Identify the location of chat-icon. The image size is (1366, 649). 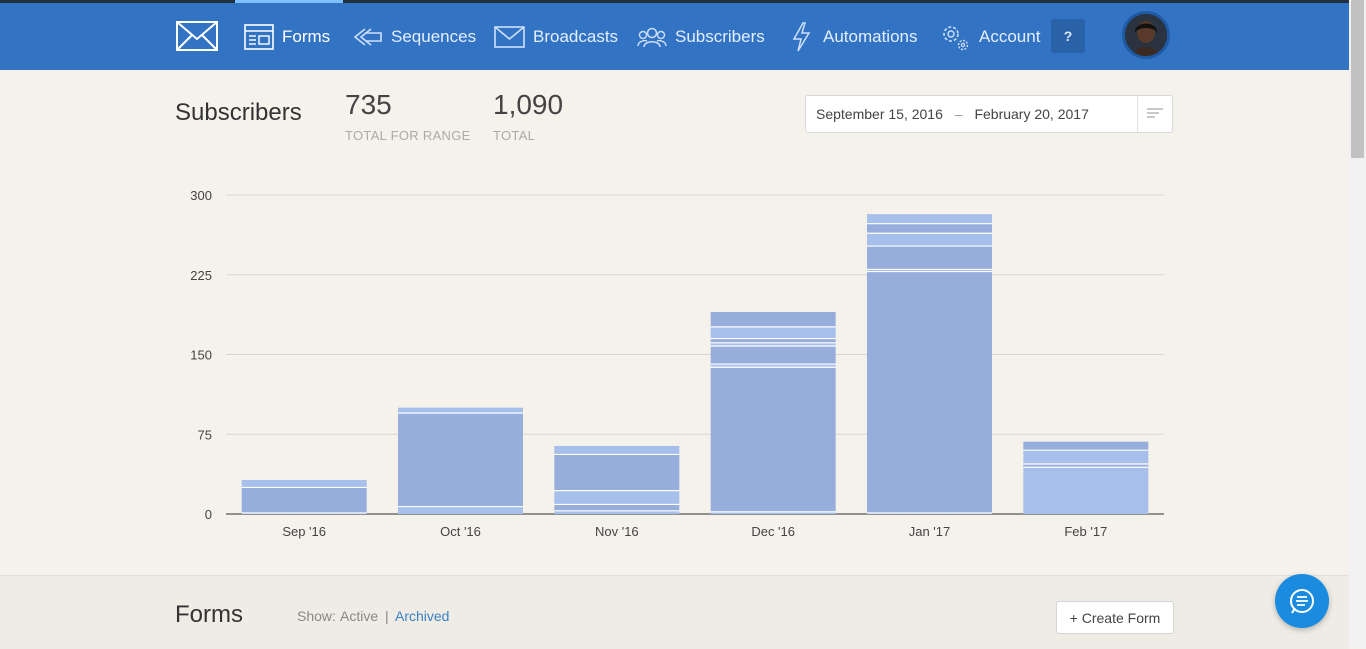
(1302, 601).